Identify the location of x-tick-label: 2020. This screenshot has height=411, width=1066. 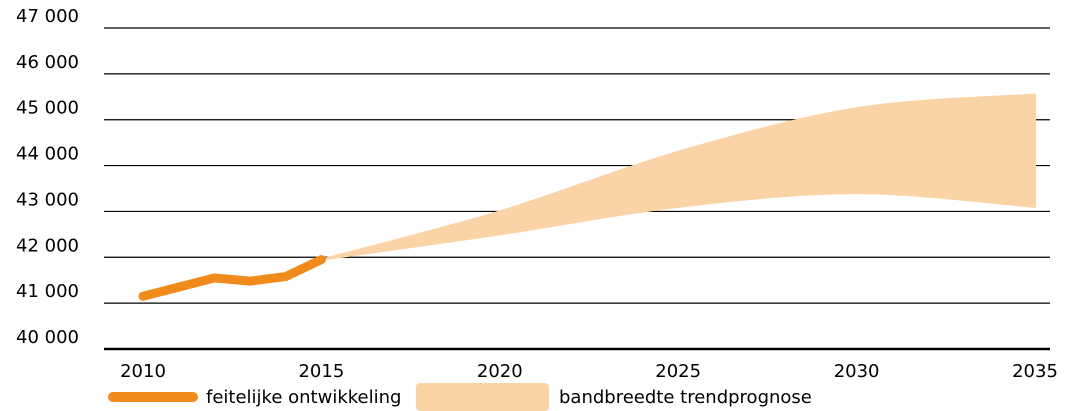
(500, 371).